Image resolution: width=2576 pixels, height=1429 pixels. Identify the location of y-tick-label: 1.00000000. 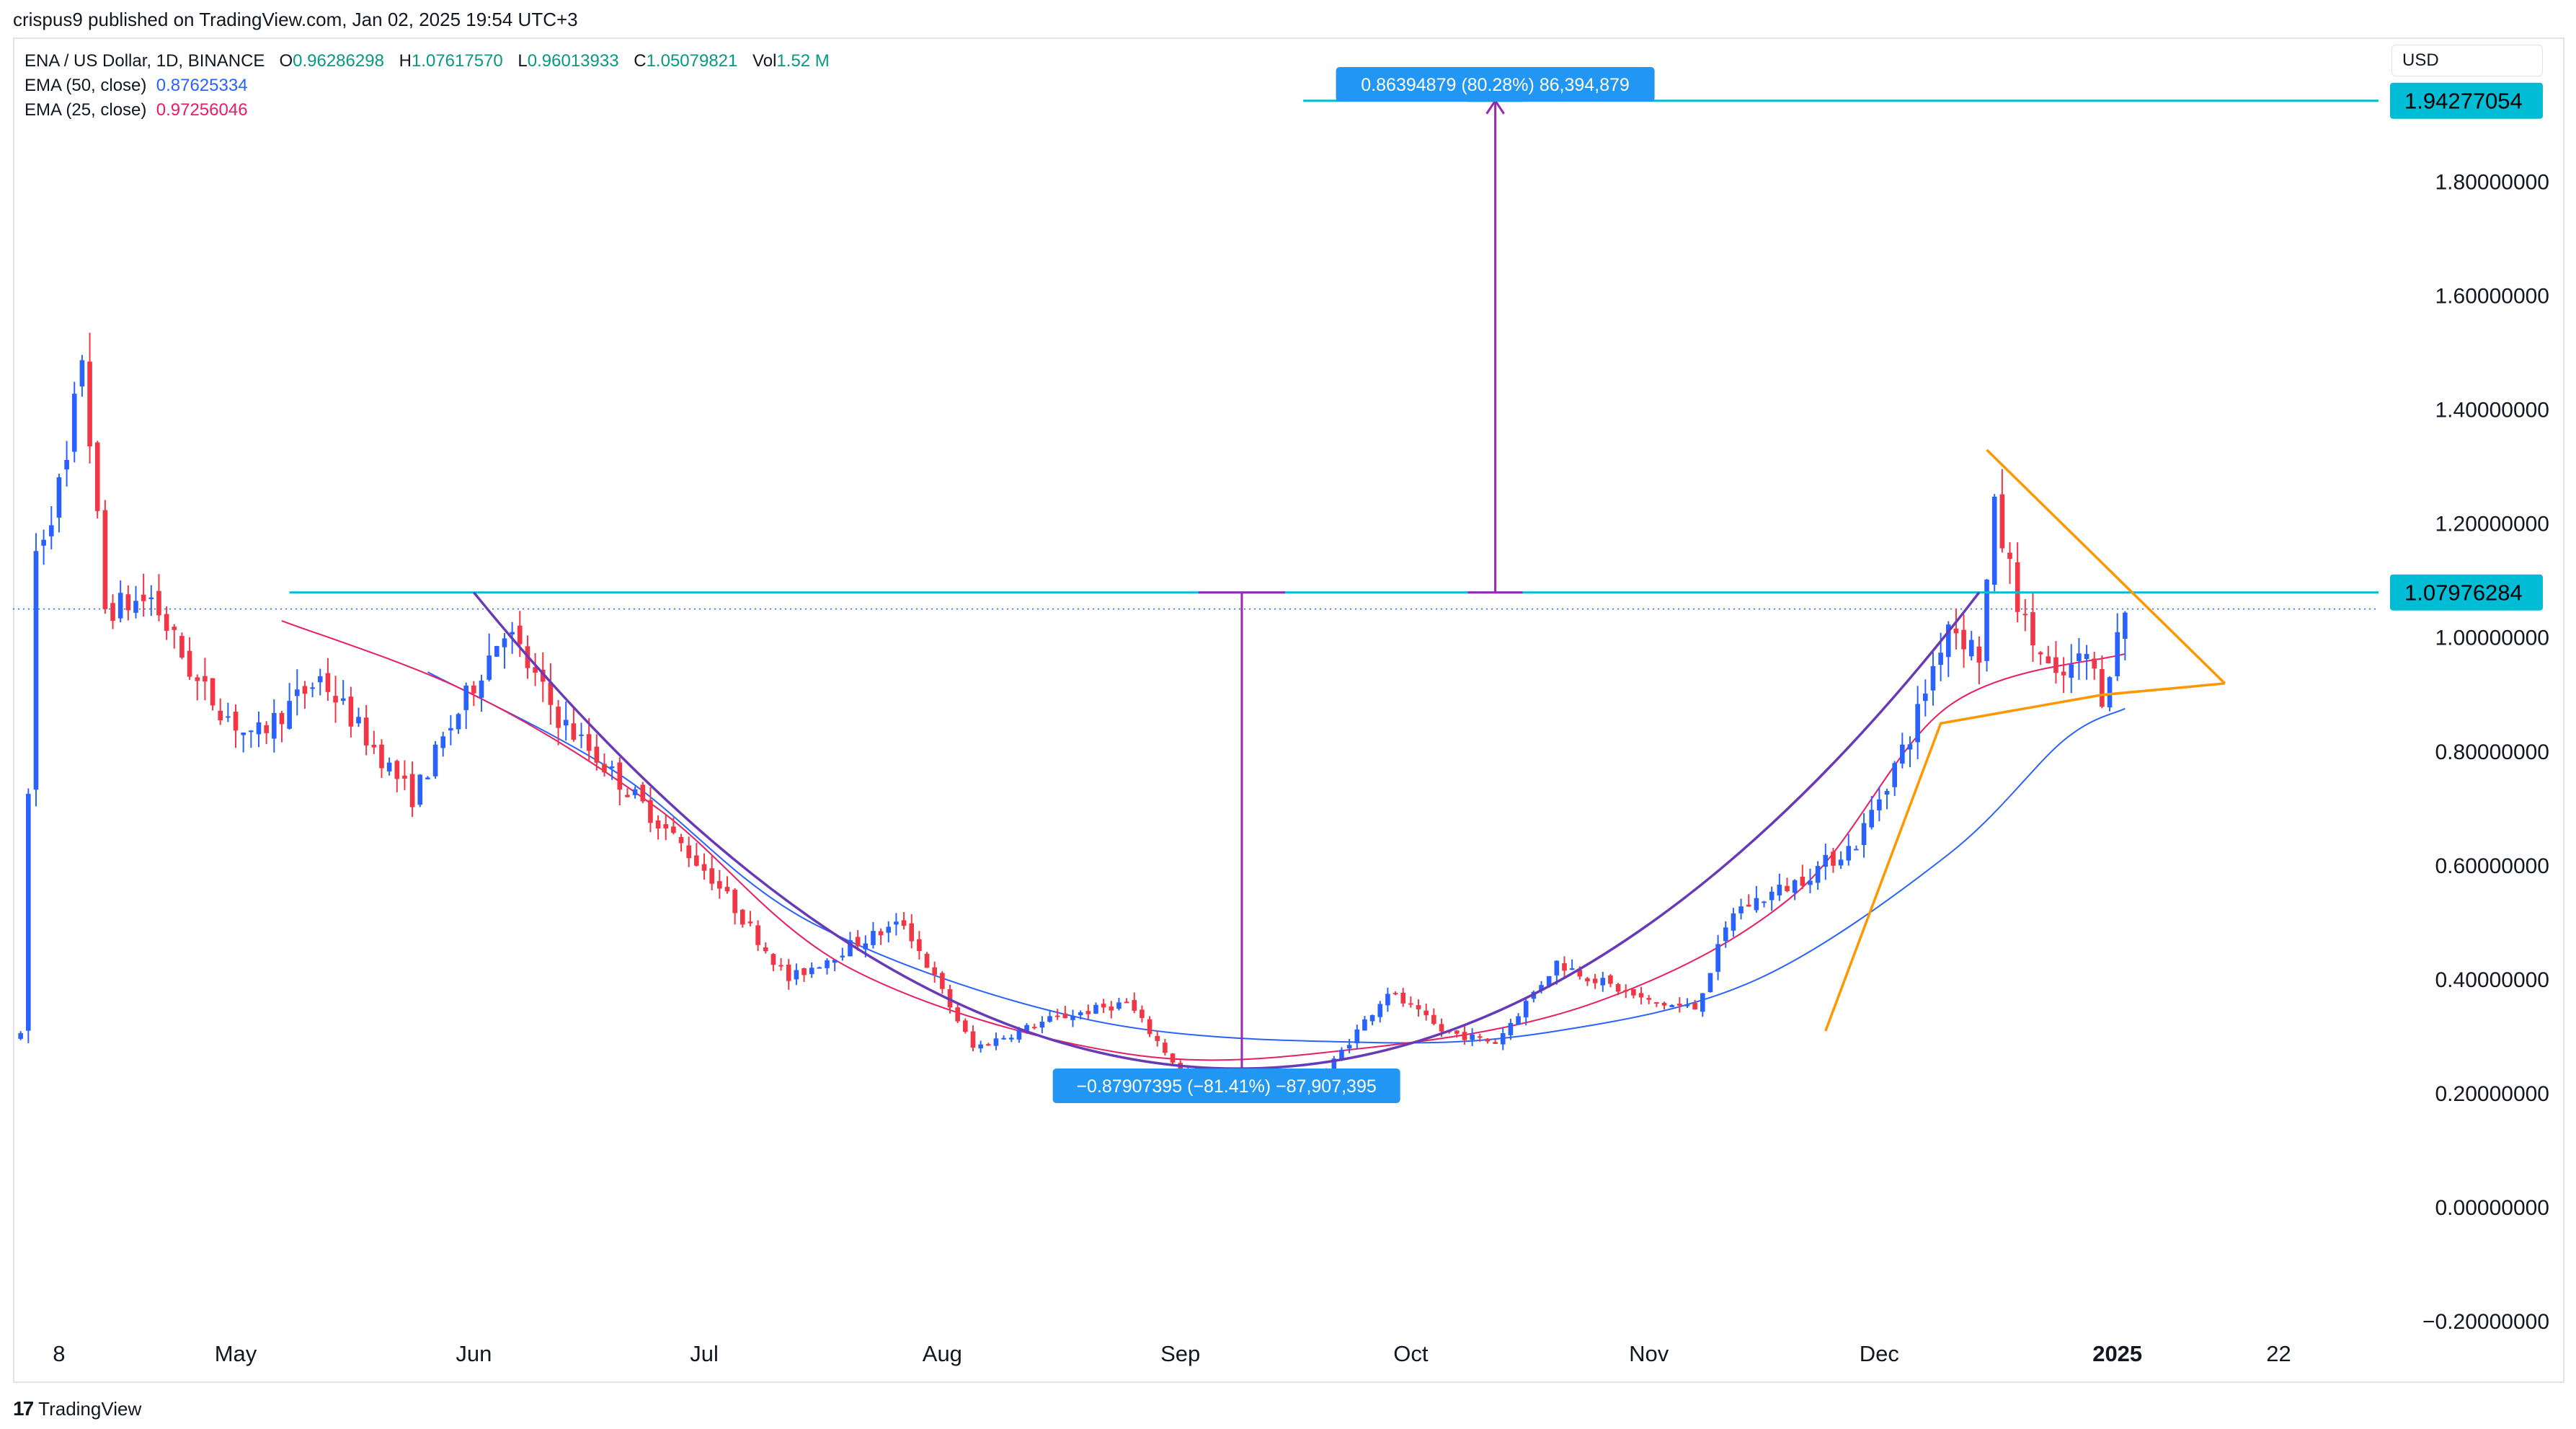
(2492, 638).